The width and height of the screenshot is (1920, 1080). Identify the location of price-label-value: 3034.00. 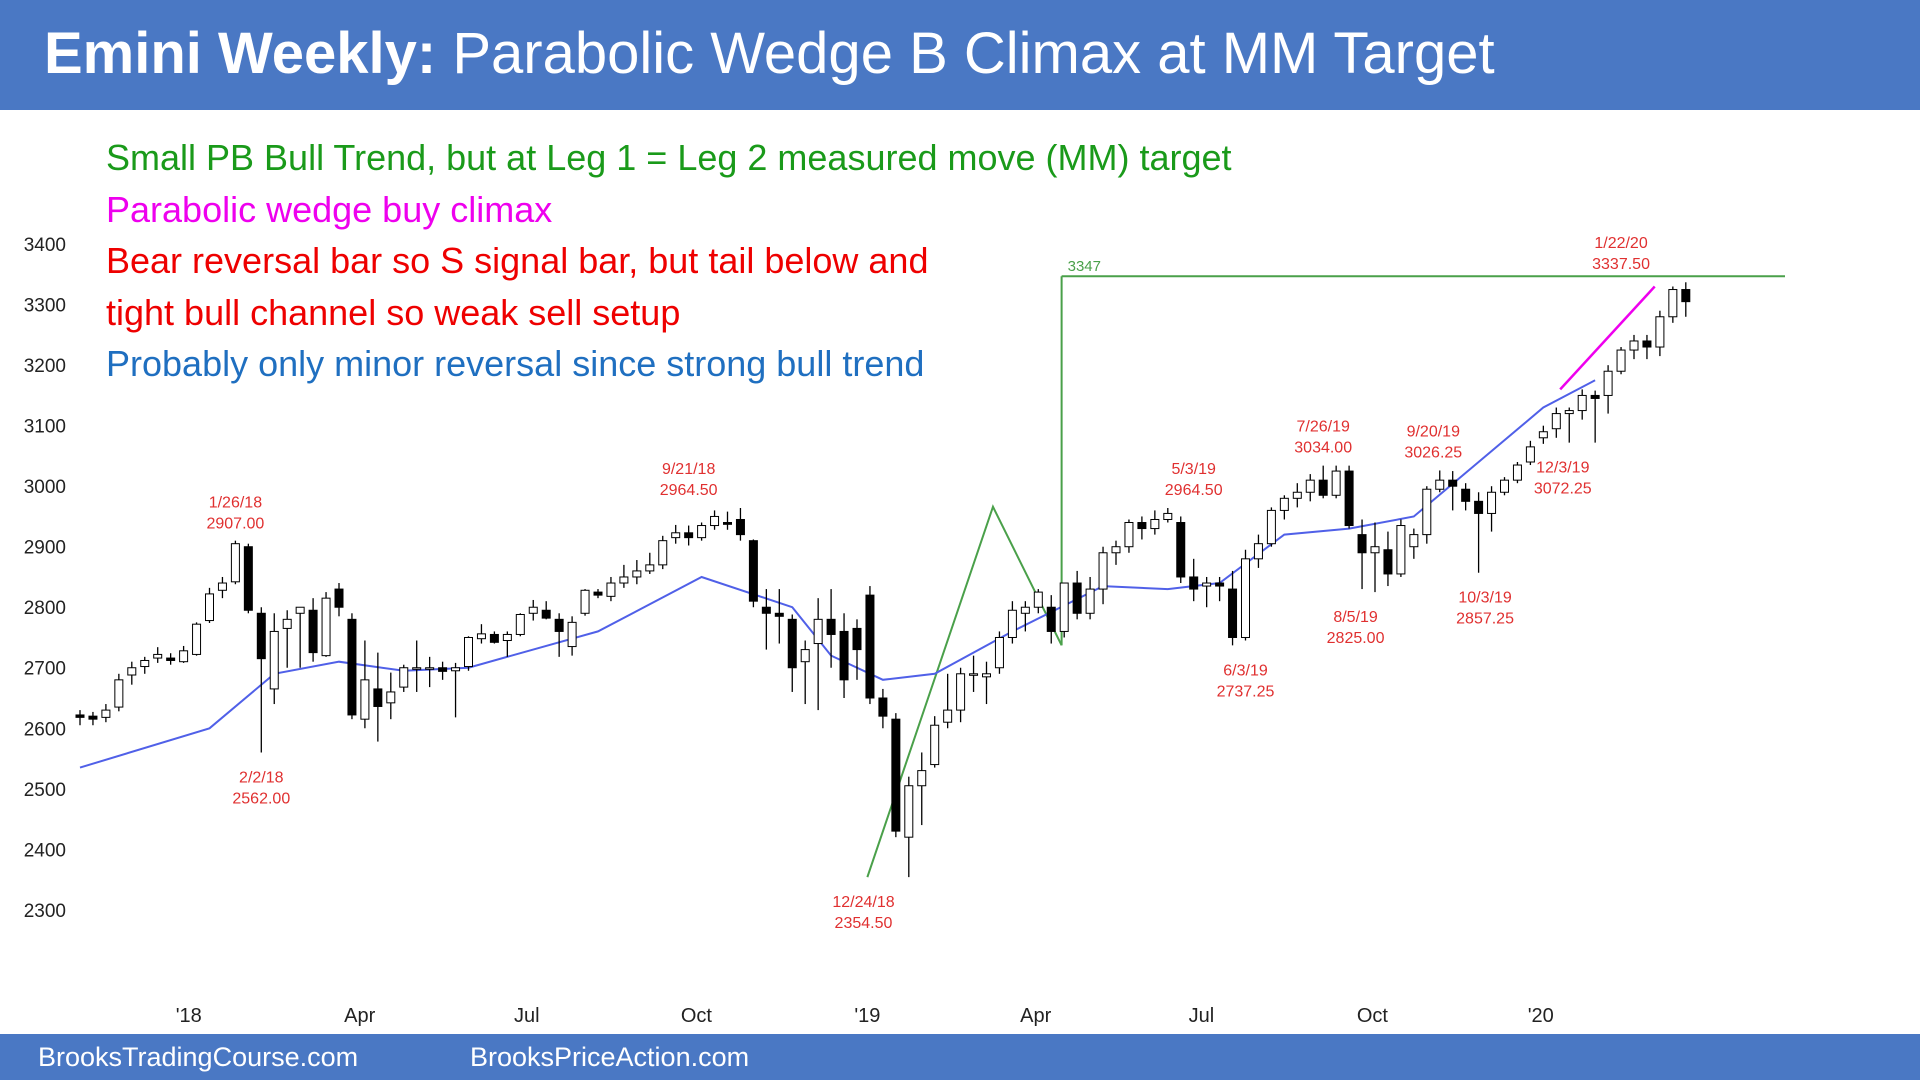
(1323, 447).